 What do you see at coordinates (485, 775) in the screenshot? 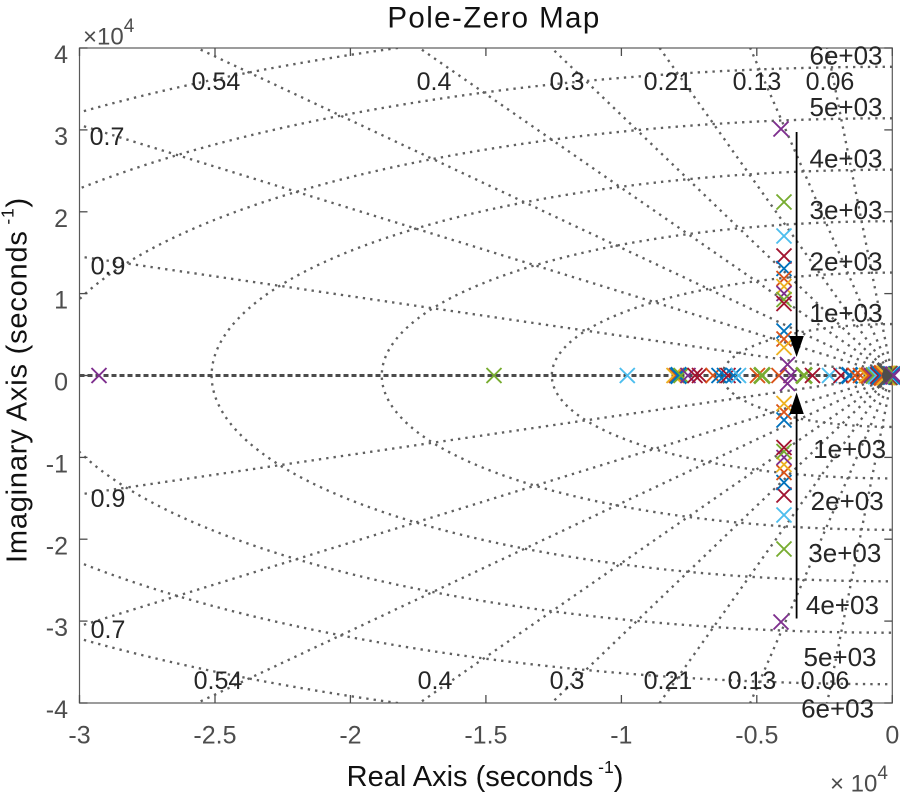
I see `svg-text: Real Axis (seconds -1)` at bounding box center [485, 775].